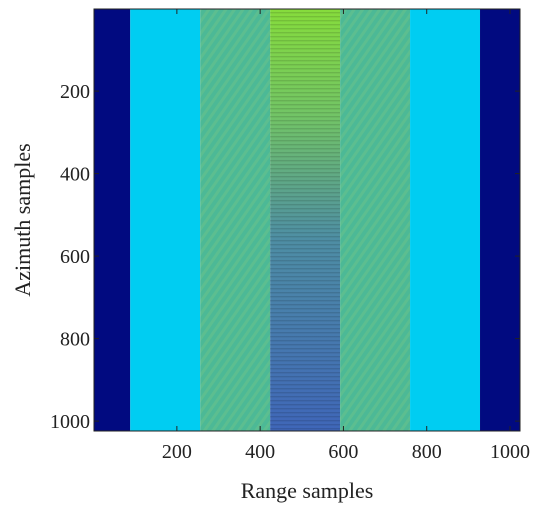 The height and width of the screenshot is (511, 550). I want to click on x-tick-label: 600, so click(343, 452).